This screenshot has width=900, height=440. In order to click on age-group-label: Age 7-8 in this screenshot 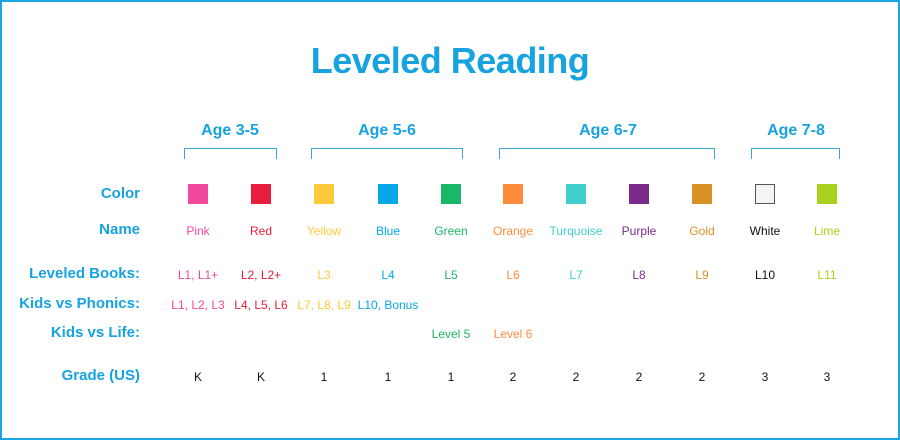, I will do `click(796, 130)`.